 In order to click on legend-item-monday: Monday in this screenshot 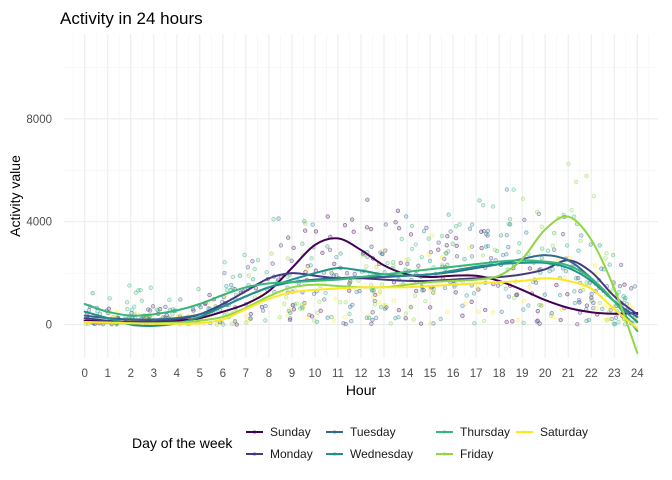, I will do `click(279, 454)`.